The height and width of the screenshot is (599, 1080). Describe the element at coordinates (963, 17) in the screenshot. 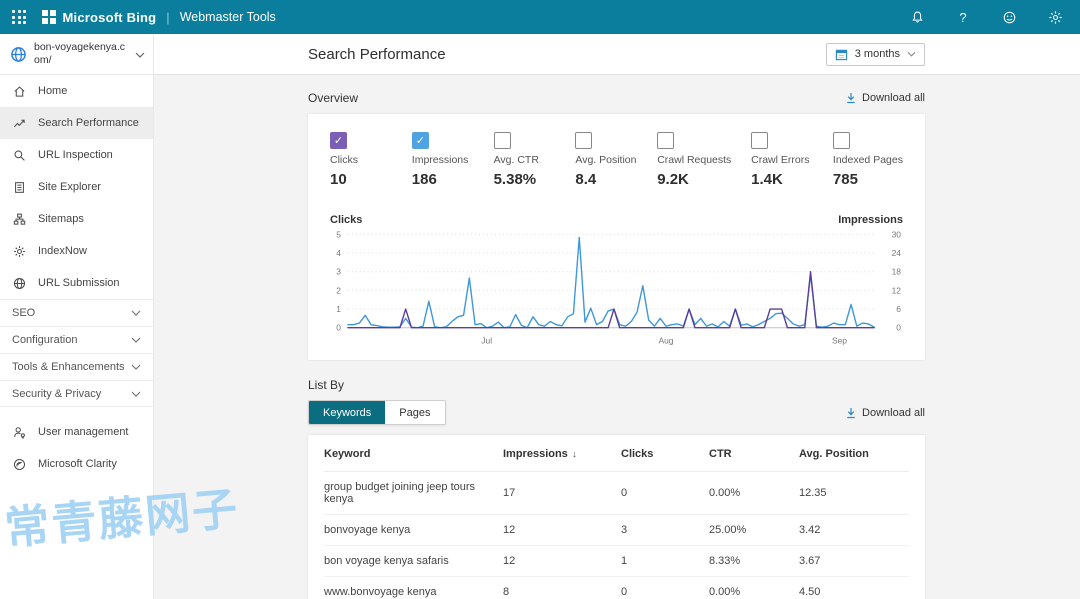

I see `help-icon: ?` at that location.